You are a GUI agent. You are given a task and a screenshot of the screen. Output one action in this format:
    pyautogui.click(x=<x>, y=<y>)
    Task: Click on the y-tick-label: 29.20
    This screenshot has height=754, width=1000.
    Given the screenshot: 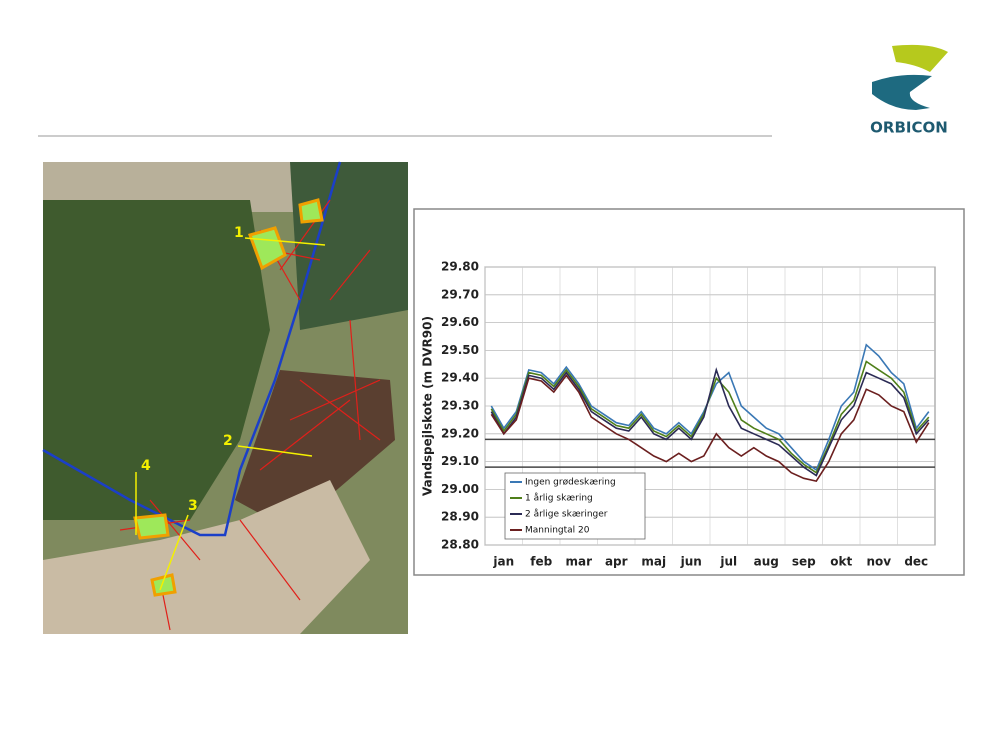 What is the action you would take?
    pyautogui.click(x=460, y=433)
    